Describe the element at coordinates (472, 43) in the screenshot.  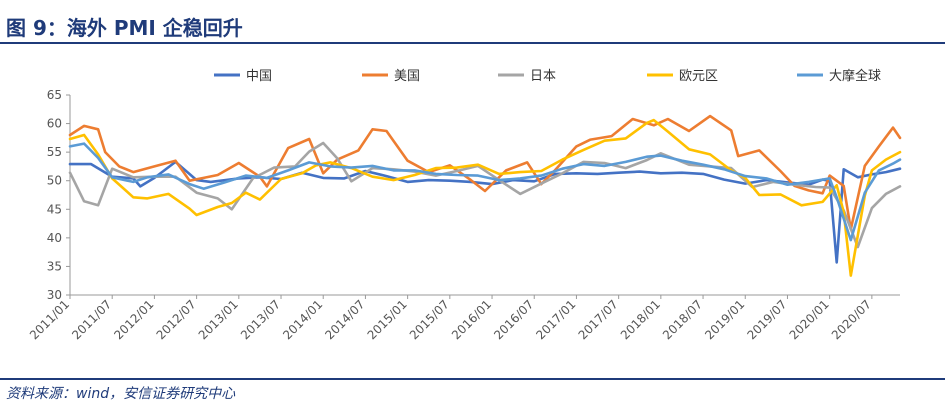
I see `top-rule` at that location.